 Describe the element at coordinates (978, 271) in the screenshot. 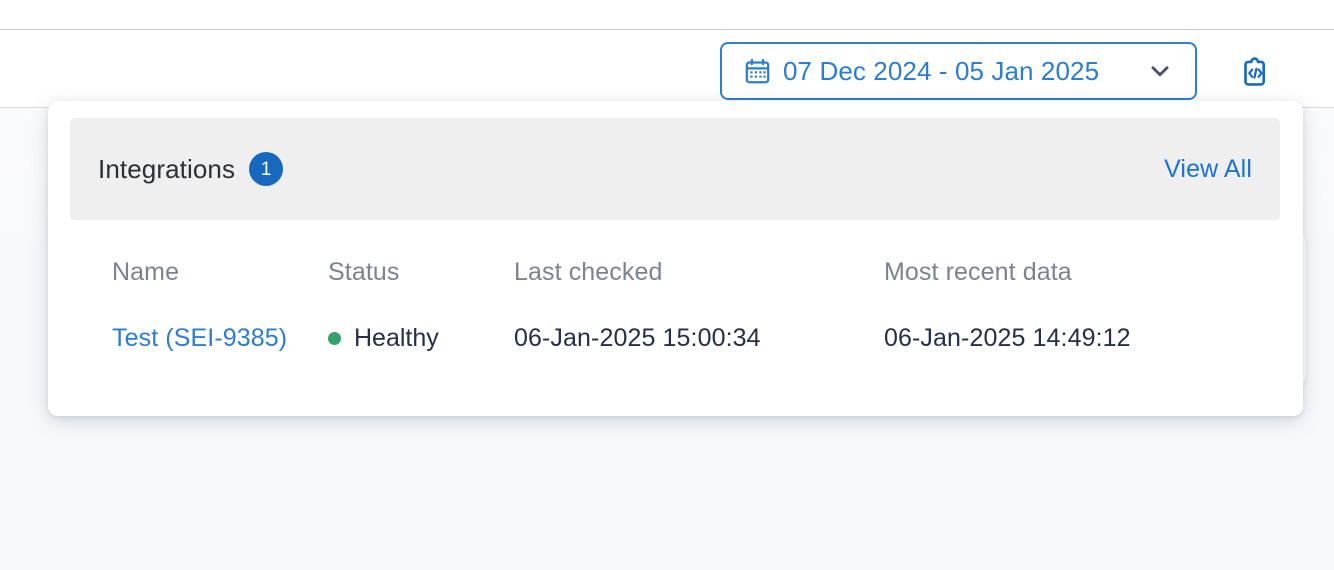

I see `column-header-most-recent-data: Most recent data` at that location.